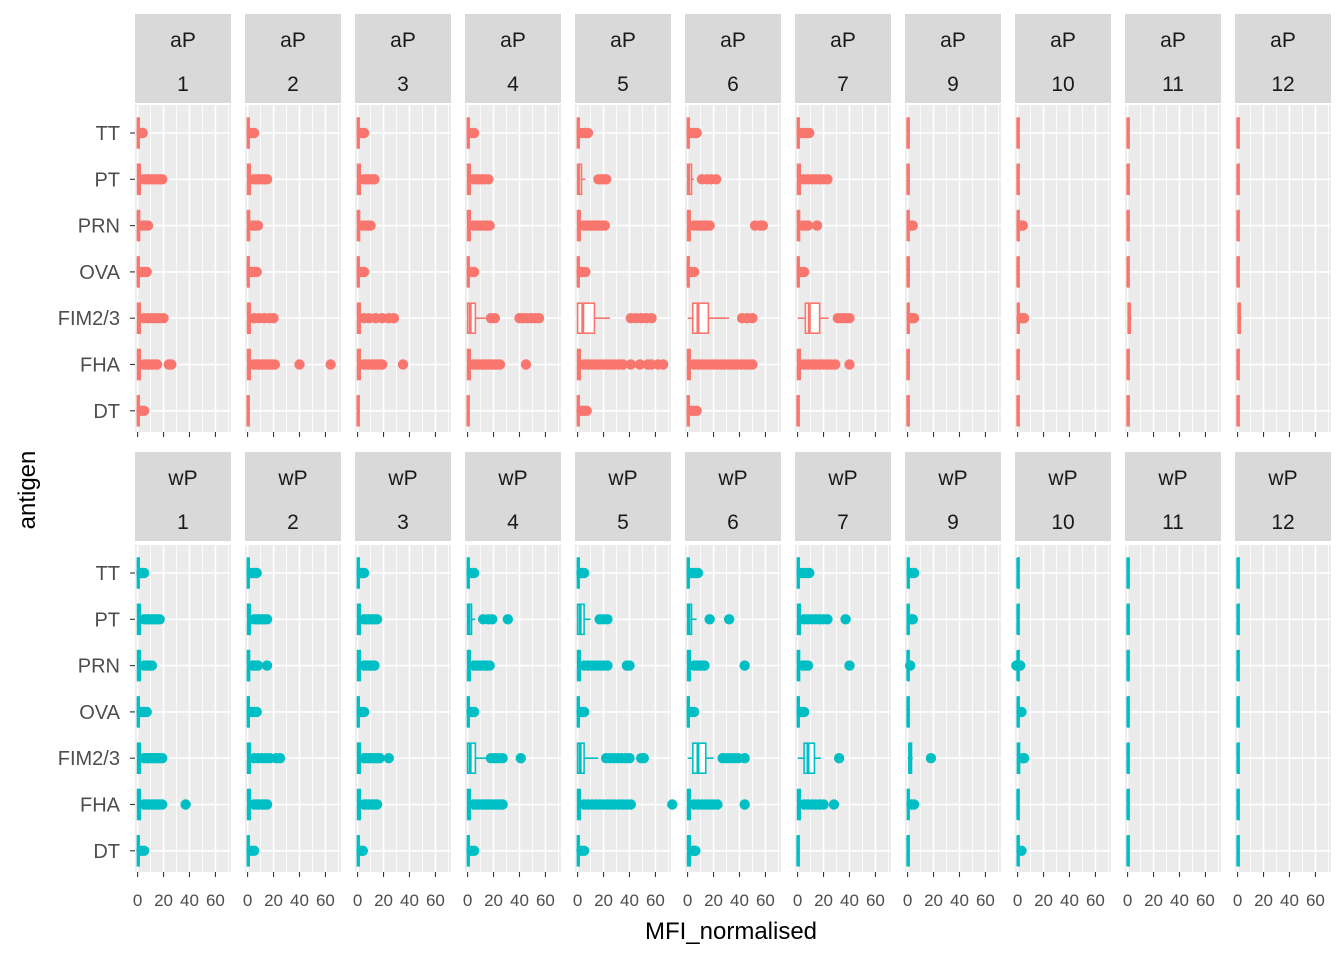 The image size is (1344, 960). Describe the element at coordinates (106, 852) in the screenshot. I see `y-tick-label: DT` at that location.